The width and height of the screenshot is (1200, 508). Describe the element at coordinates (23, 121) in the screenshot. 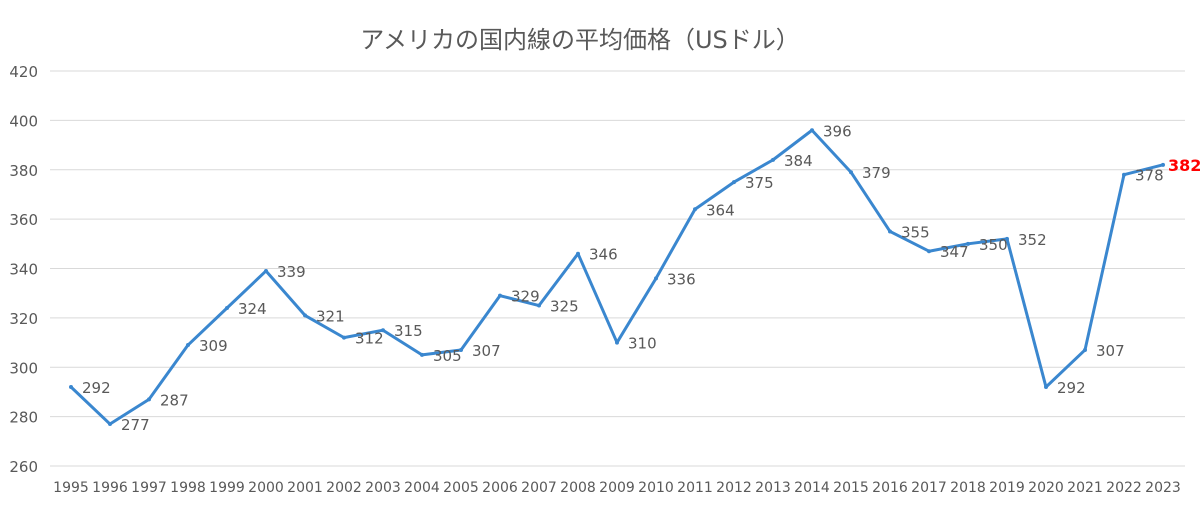

I see `y-tick-label: 400` at that location.